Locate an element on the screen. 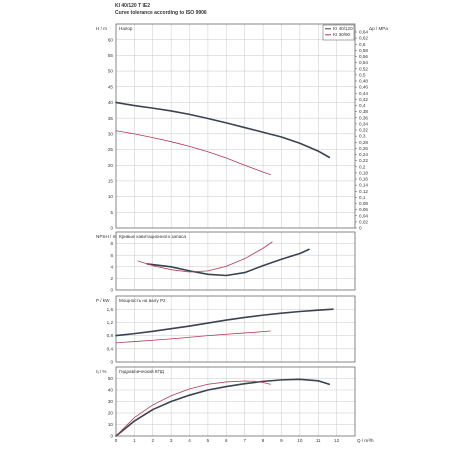 The width and height of the screenshot is (450, 450). x-tick-label: 10 is located at coordinates (300, 440).